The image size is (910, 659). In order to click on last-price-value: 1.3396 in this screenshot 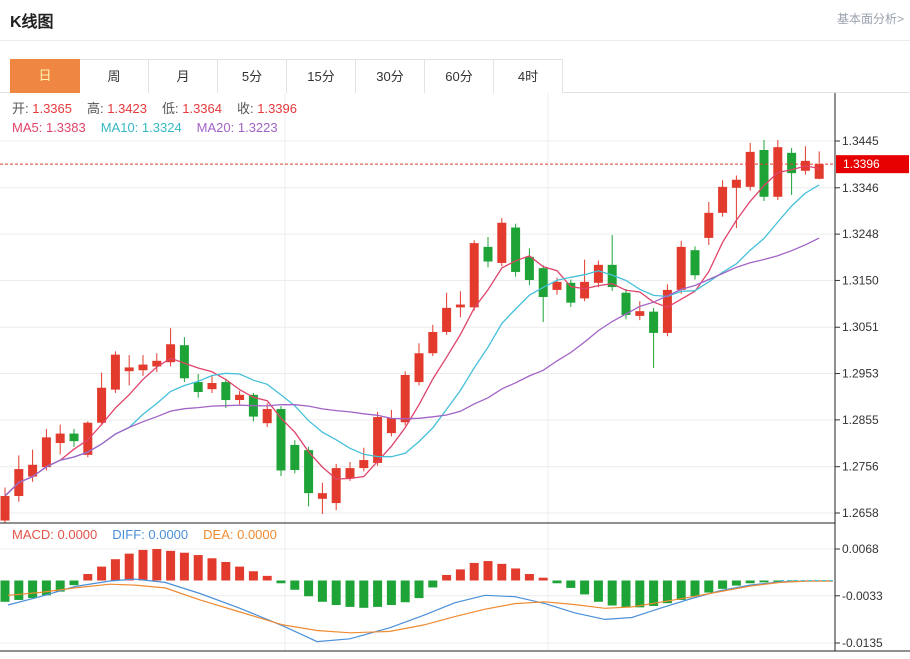, I will do `click(861, 164)`.